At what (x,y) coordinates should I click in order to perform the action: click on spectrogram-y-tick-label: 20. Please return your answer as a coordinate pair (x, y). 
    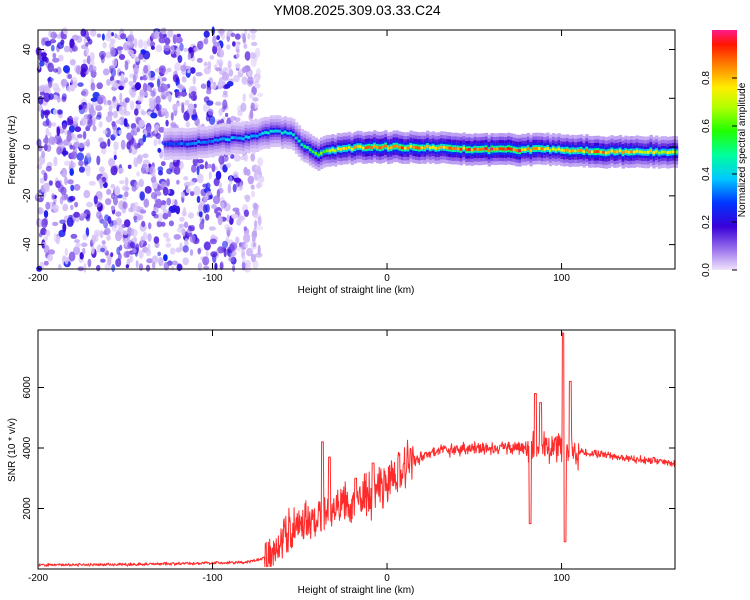
    Looking at the image, I should click on (27, 98).